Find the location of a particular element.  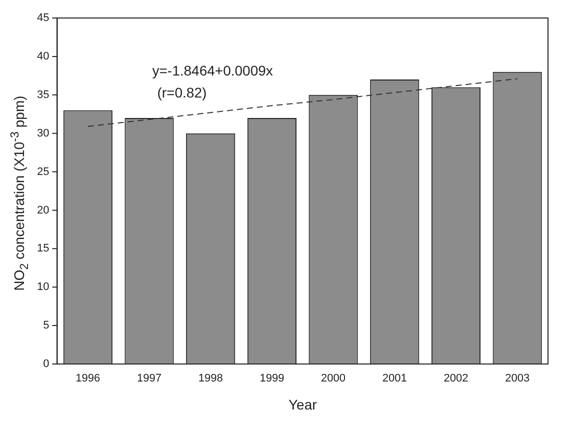

y-tick-label: 35 is located at coordinates (43, 94).